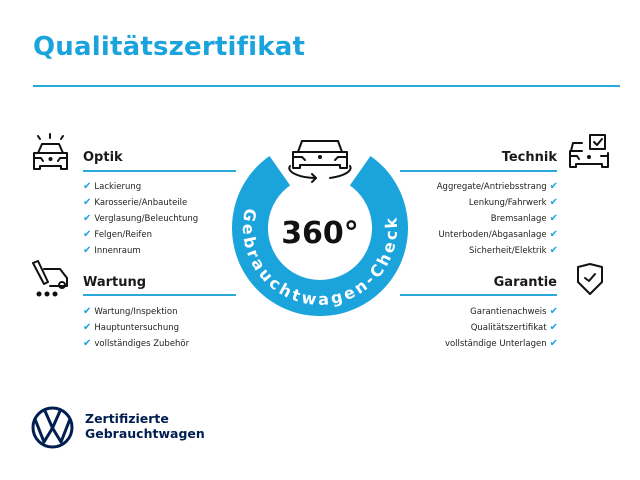 The image size is (640, 480). What do you see at coordinates (524, 218) in the screenshot?
I see `list-item: Bremsanlage ✔` at bounding box center [524, 218].